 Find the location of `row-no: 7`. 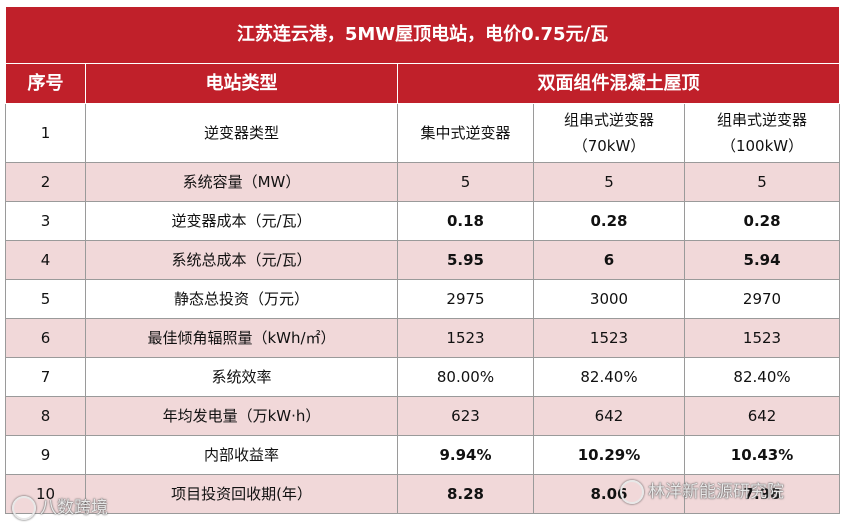

row-no: 7 is located at coordinates (45, 377).